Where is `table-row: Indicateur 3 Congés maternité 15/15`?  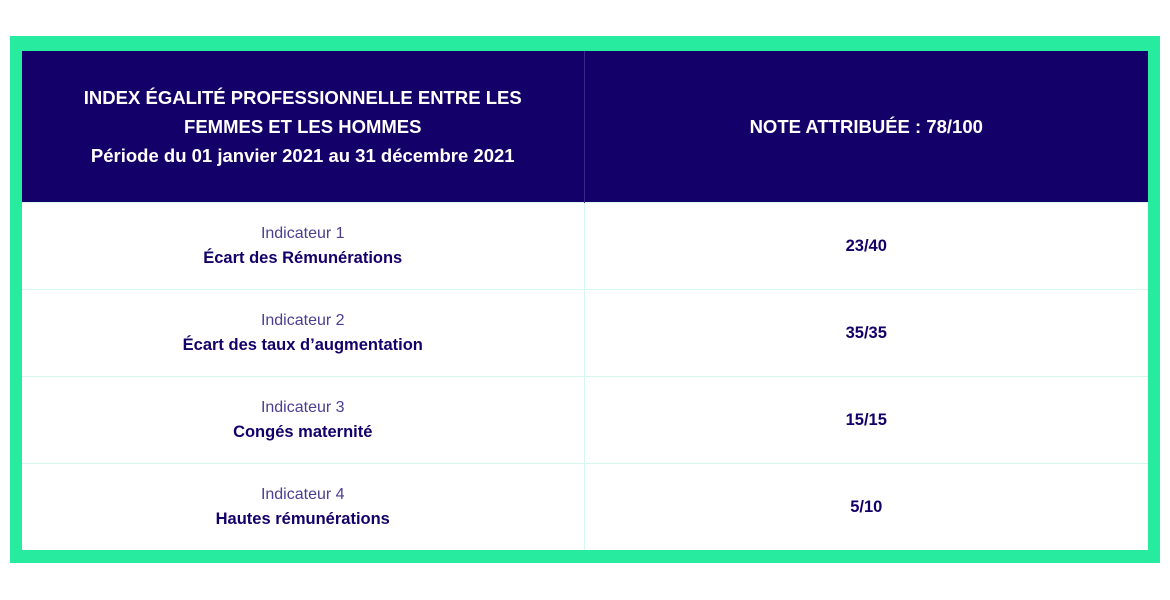
table-row: Indicateur 3 Congés maternité 15/15 is located at coordinates (585, 420).